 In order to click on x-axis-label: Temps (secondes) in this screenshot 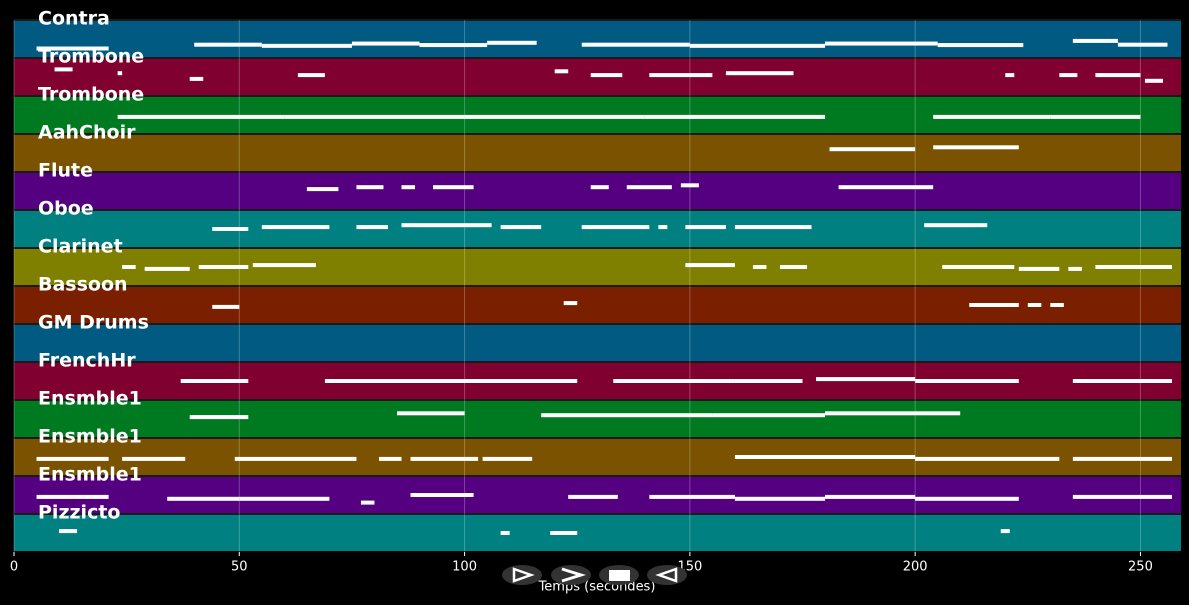, I will do `click(597, 587)`.